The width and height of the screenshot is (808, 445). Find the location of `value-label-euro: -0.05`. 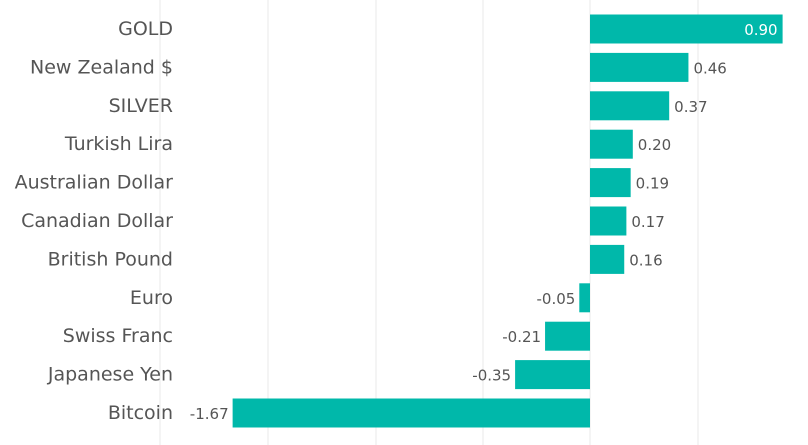

value-label-euro: -0.05 is located at coordinates (555, 299).